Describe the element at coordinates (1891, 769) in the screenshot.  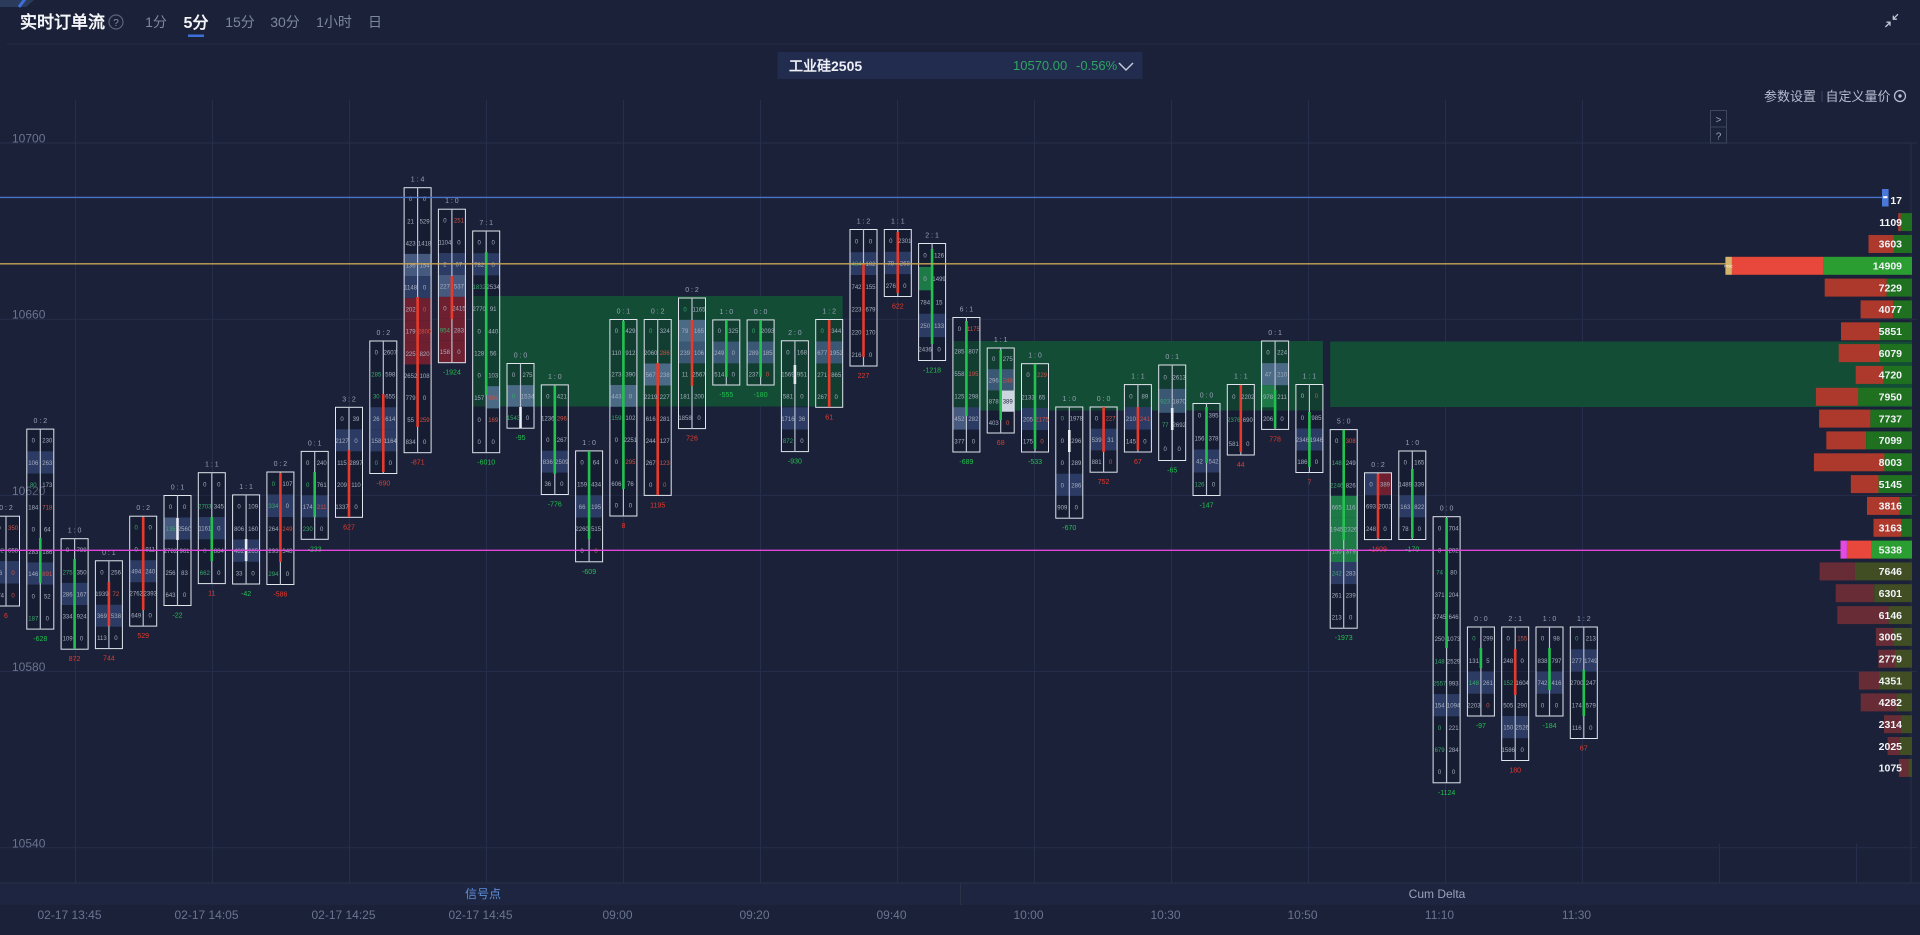
I see `svg-text: 1075` at that location.